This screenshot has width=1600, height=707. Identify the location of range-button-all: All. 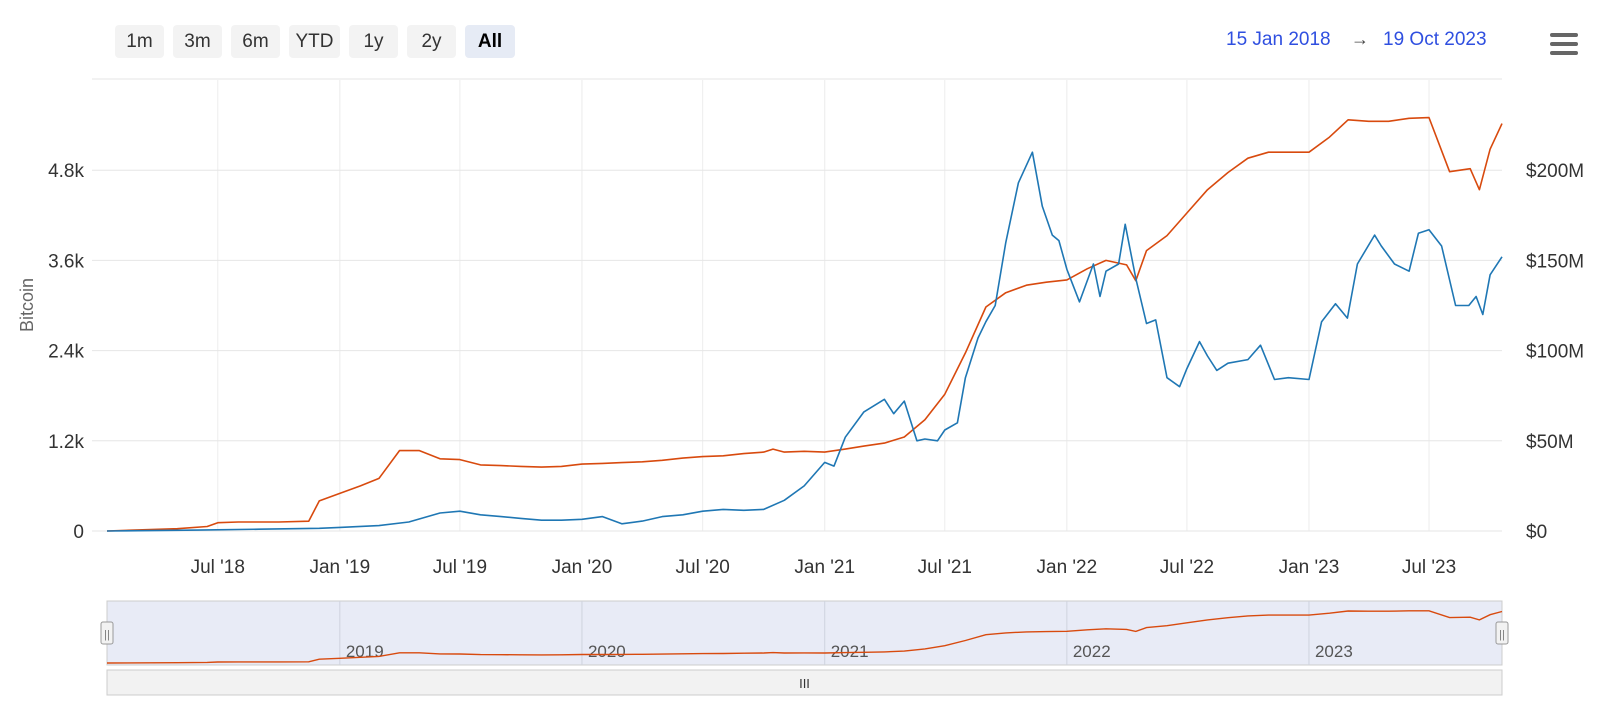
(490, 41).